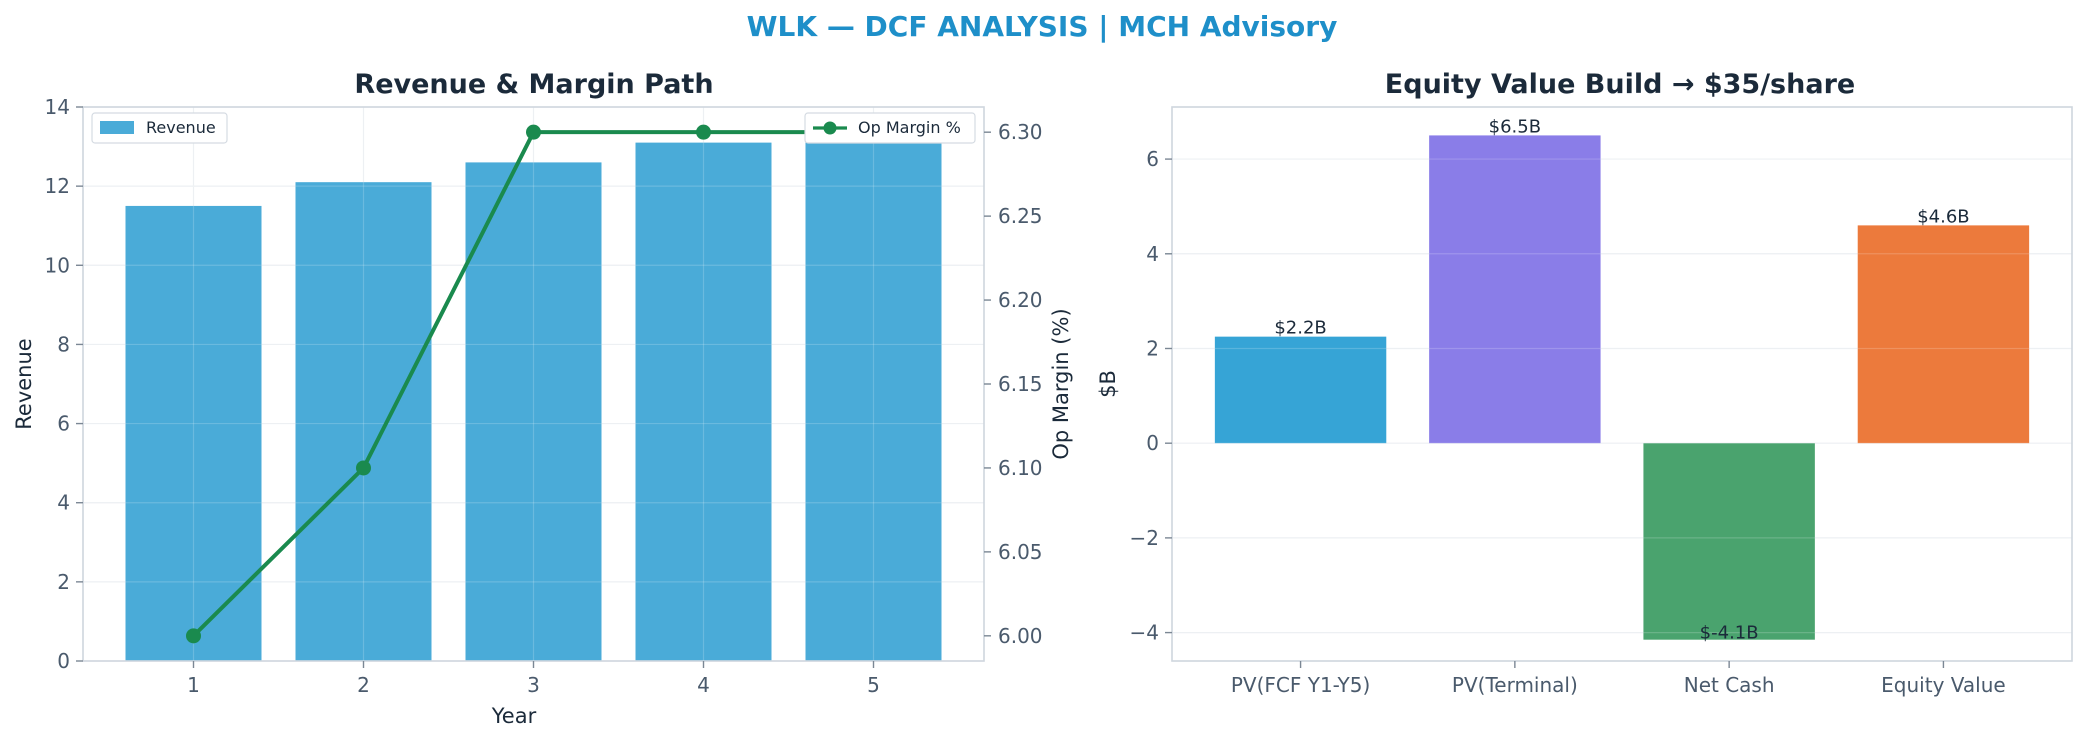  What do you see at coordinates (1152, 348) in the screenshot?
I see `right-chart-y-tick-label: 2` at bounding box center [1152, 348].